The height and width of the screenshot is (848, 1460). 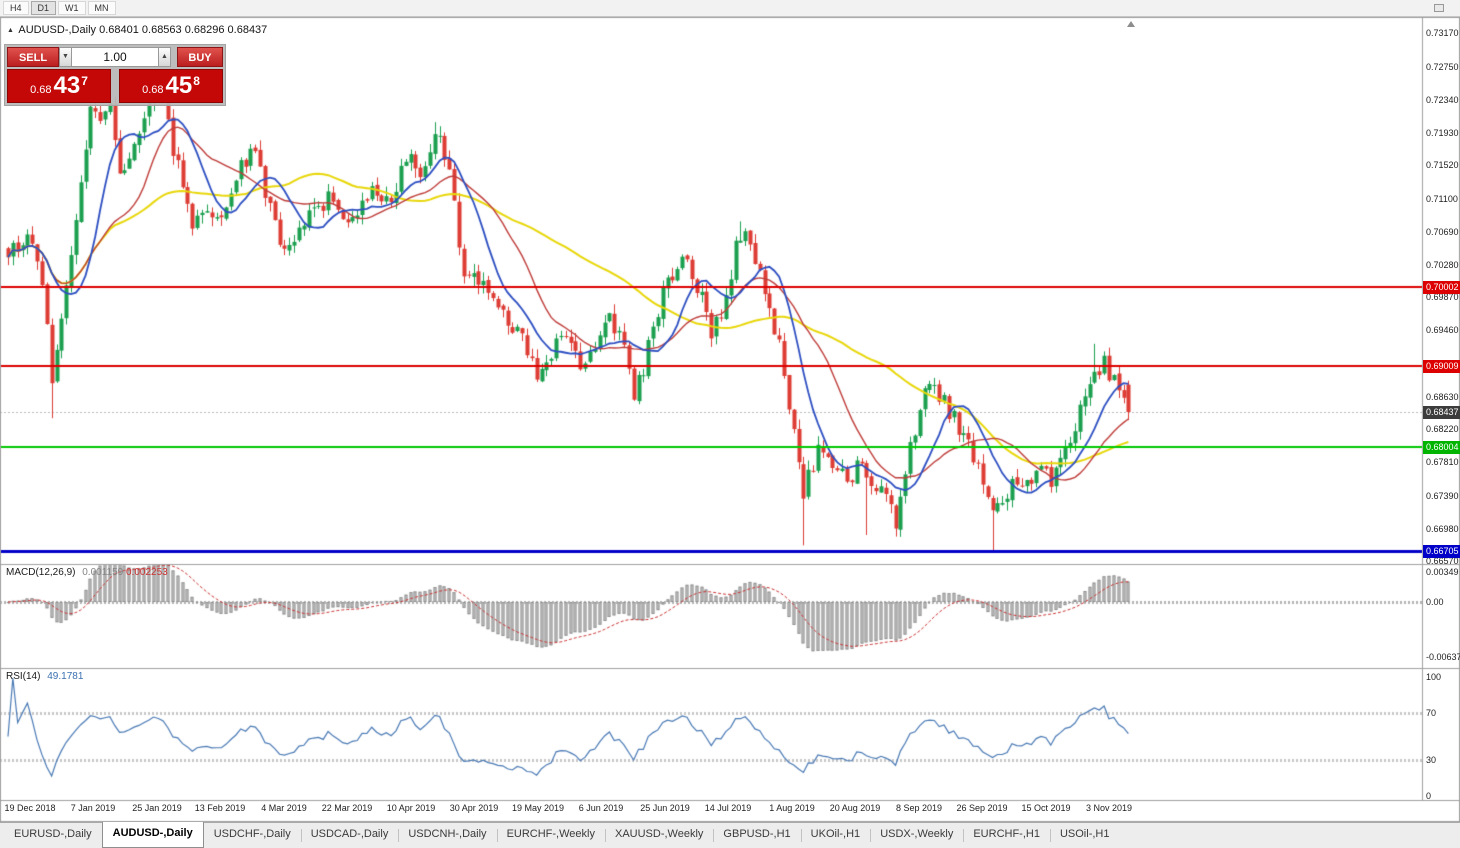 What do you see at coordinates (41, 90) in the screenshot?
I see `sell-price-prefix: 0.68` at bounding box center [41, 90].